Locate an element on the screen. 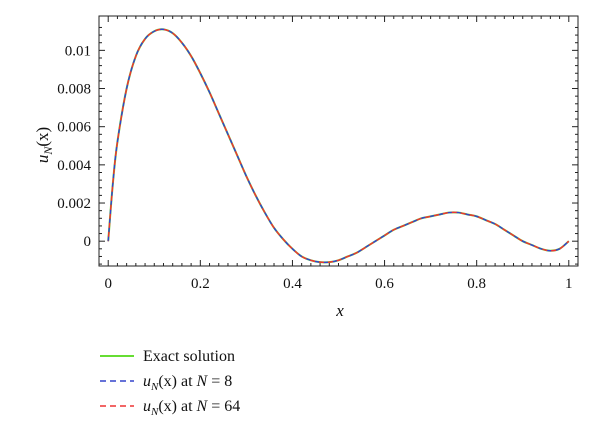 The height and width of the screenshot is (443, 600). x-tick-label: 1 is located at coordinates (569, 284).